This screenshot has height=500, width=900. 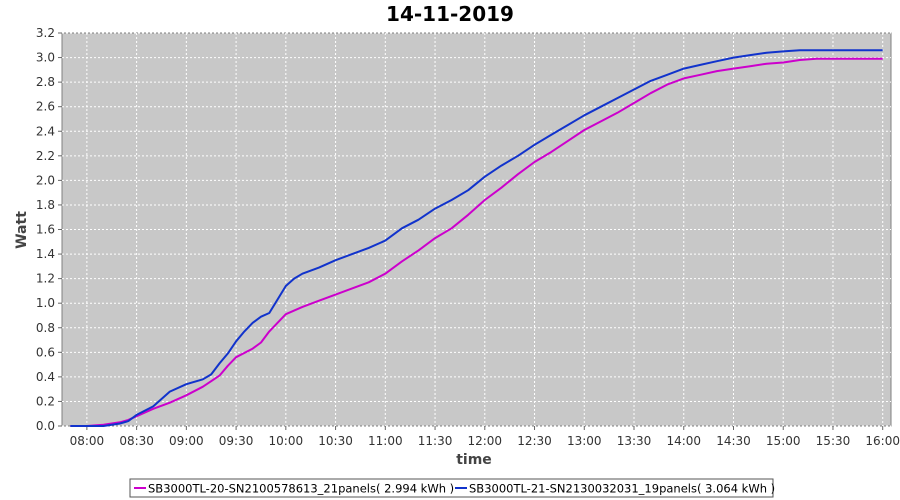 I want to click on x-tick-label: 09:00, so click(x=186, y=441).